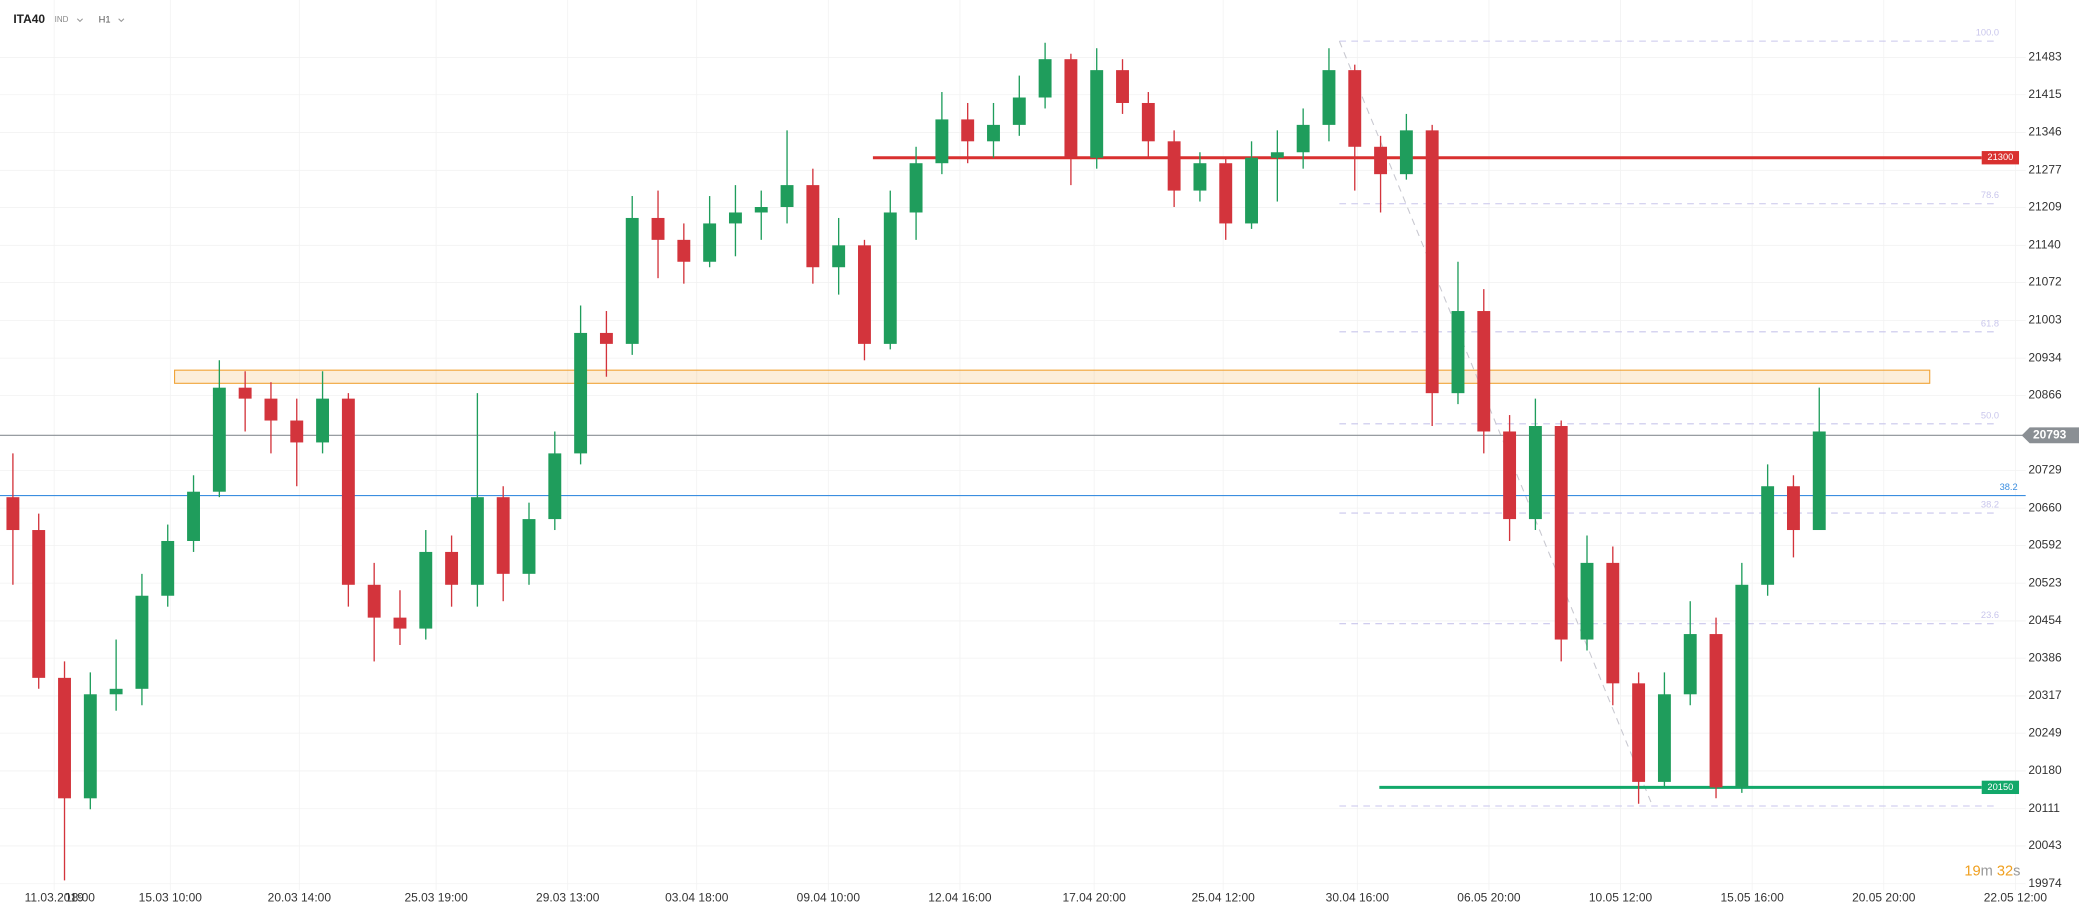  I want to click on y-tick-label: 20866, so click(2045, 395).